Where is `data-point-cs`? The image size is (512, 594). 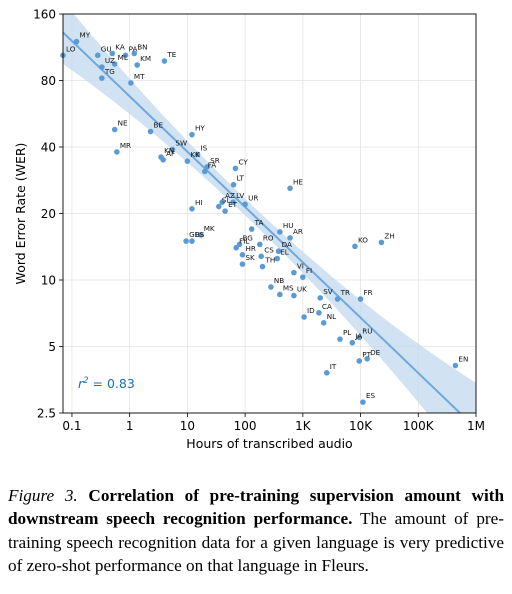
data-point-cs is located at coordinates (261, 256).